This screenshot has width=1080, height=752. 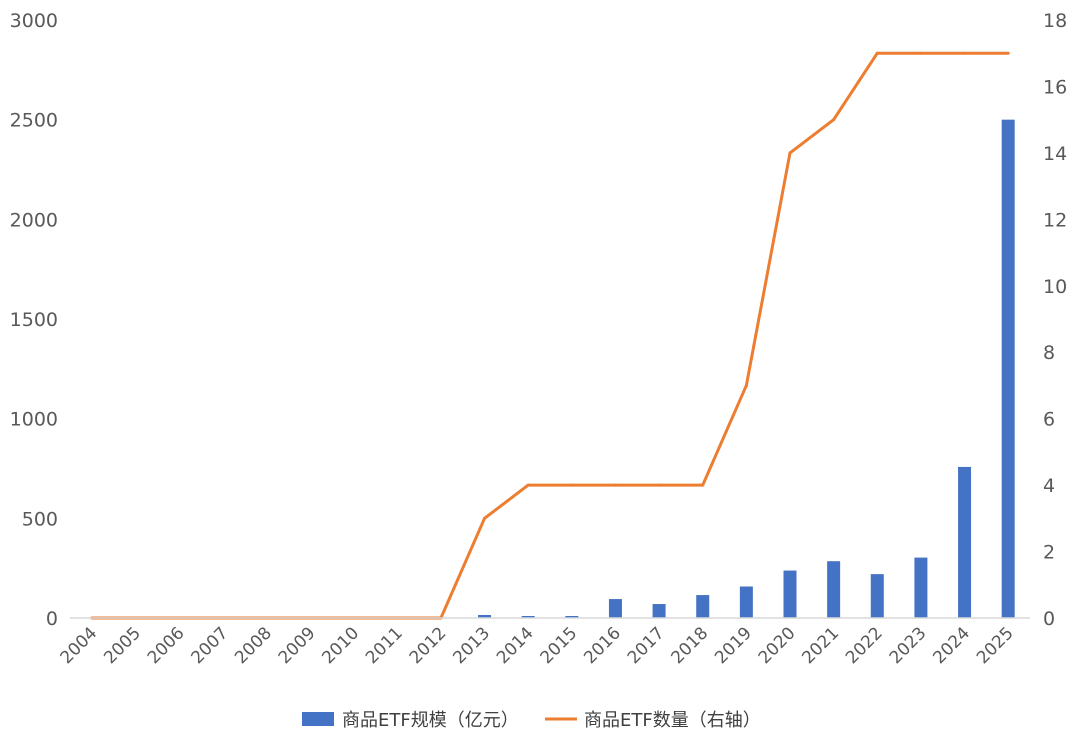 What do you see at coordinates (777, 645) in the screenshot?
I see `x-tick-label: 2020` at bounding box center [777, 645].